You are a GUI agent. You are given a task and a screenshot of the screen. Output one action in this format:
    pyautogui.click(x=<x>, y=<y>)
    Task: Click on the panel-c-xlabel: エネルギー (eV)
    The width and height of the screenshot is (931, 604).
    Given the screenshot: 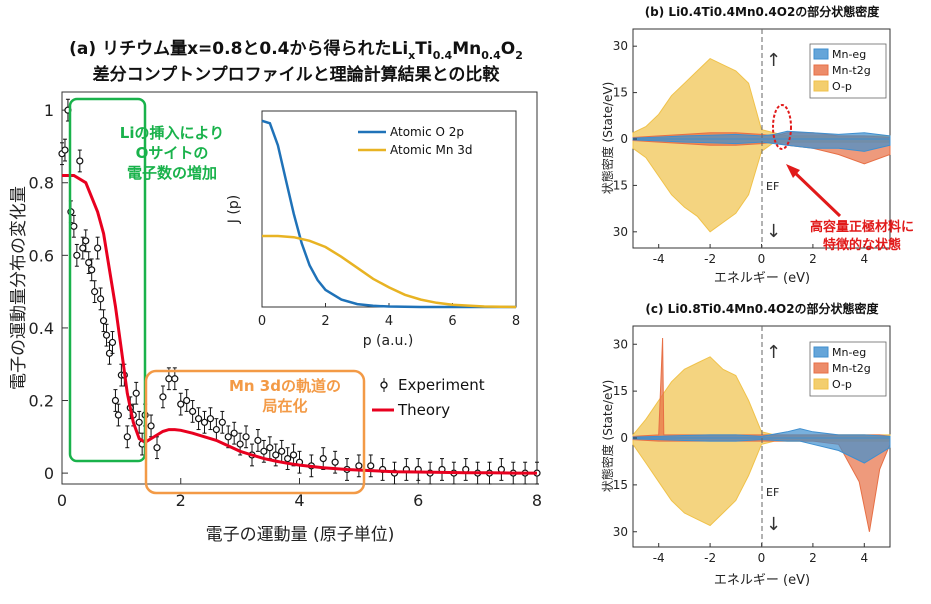 What is the action you would take?
    pyautogui.click(x=762, y=580)
    